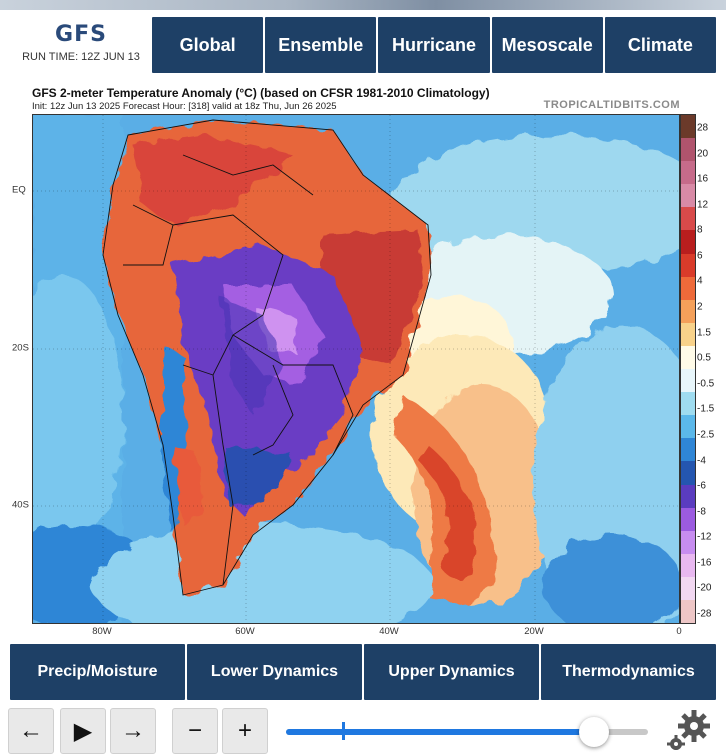  What do you see at coordinates (700, 307) in the screenshot?
I see `colorbar-label: 2` at bounding box center [700, 307].